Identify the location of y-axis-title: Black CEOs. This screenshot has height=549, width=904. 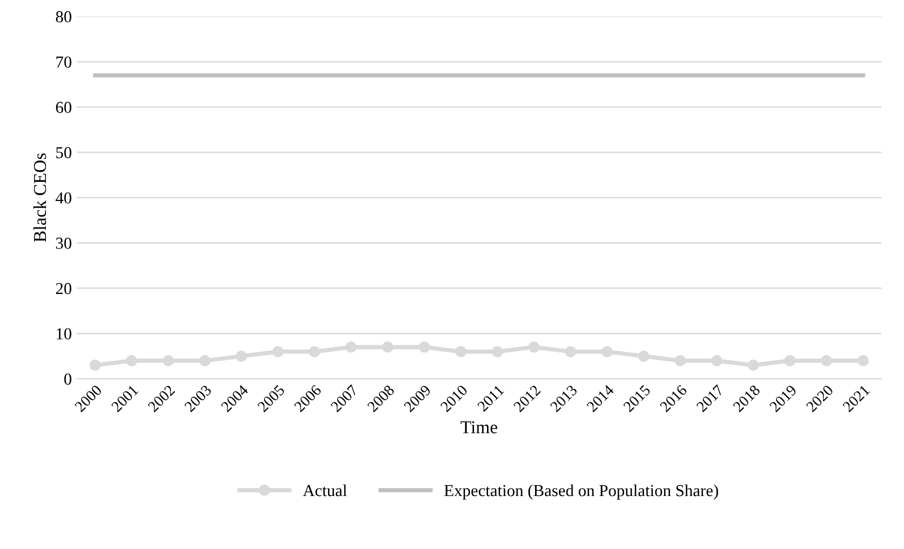
(39, 197).